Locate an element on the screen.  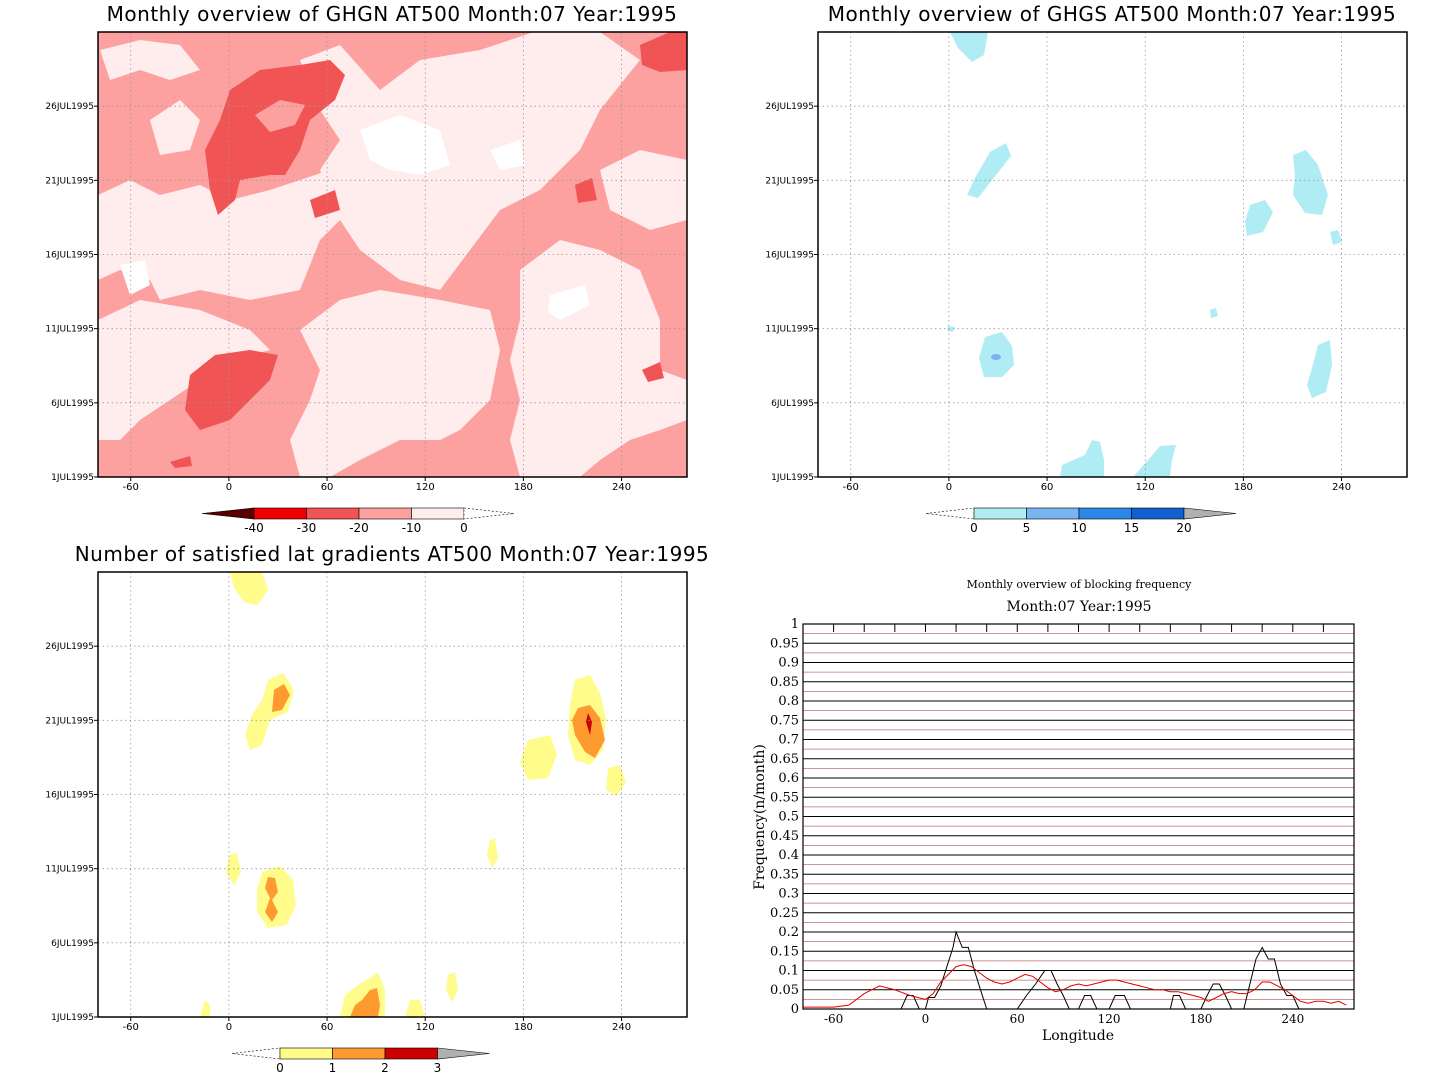
blocking-ytick-label: 0.45 is located at coordinates (784, 836).